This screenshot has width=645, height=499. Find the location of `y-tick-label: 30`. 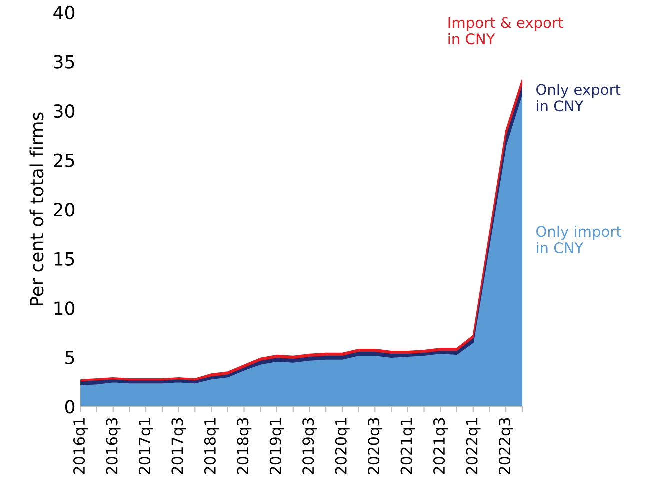

y-tick-label: 30 is located at coordinates (64, 111).